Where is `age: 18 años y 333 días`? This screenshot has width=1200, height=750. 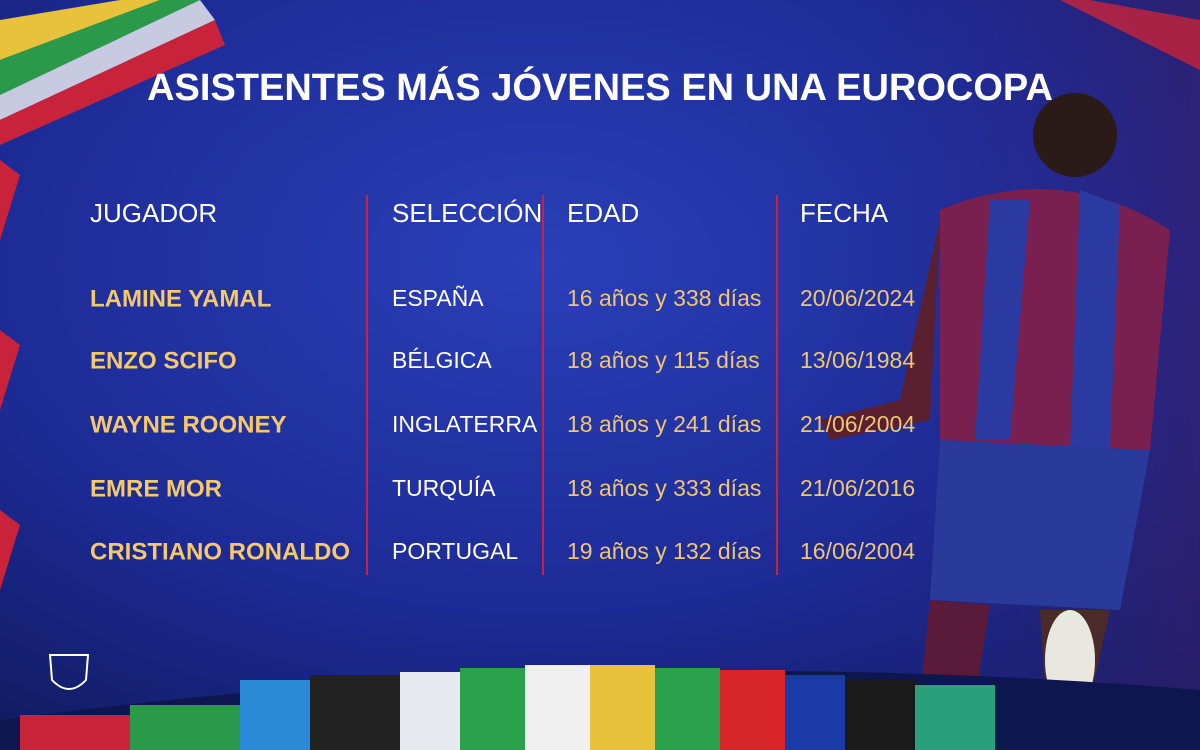 age: 18 años y 333 días is located at coordinates (664, 488).